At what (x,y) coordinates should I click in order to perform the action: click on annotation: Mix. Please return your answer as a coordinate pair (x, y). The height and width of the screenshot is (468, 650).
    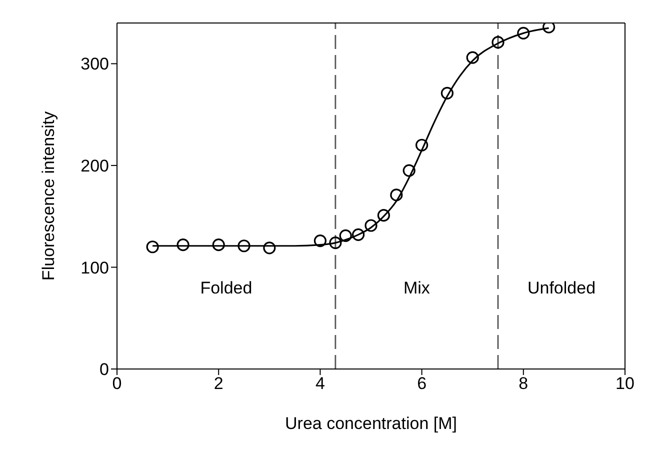
    Looking at the image, I should click on (416, 288).